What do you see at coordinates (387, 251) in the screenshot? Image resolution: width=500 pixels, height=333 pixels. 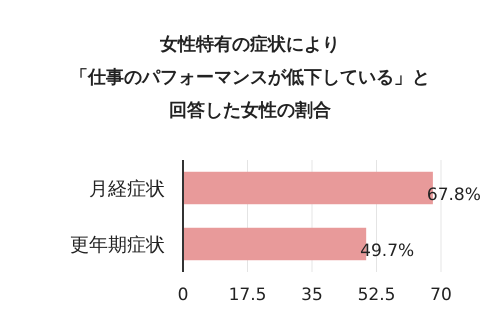 I see `data-label: 49.7%` at bounding box center [387, 251].